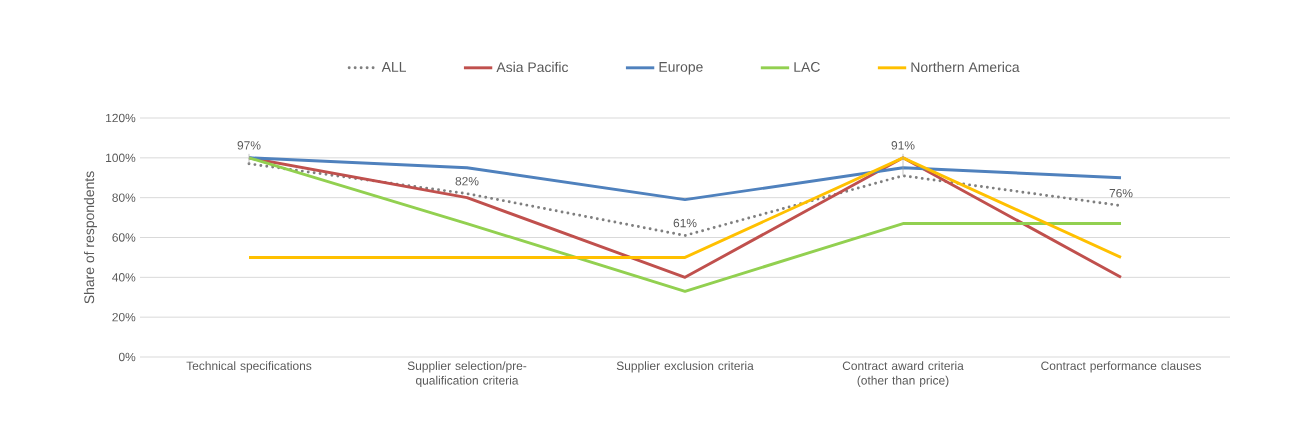 Image resolution: width=1296 pixels, height=437 pixels. Describe the element at coordinates (1121, 367) in the screenshot. I see `x-tick-label: Contract performance clauses` at that location.